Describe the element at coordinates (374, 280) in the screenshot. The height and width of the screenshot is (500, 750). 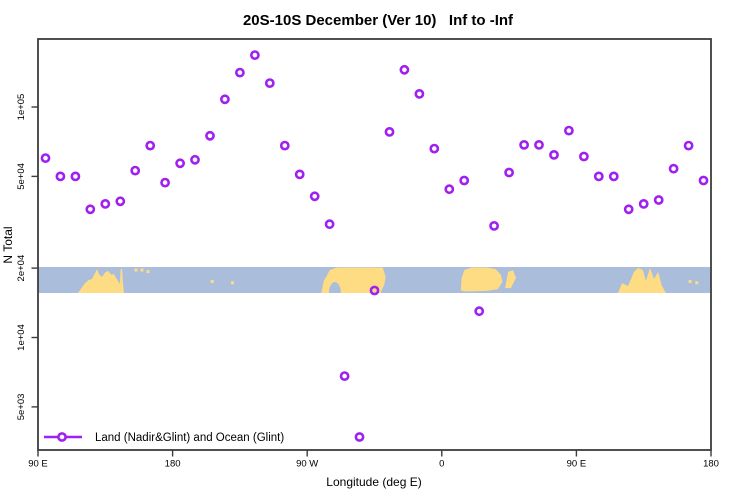
I see `map-band` at that location.